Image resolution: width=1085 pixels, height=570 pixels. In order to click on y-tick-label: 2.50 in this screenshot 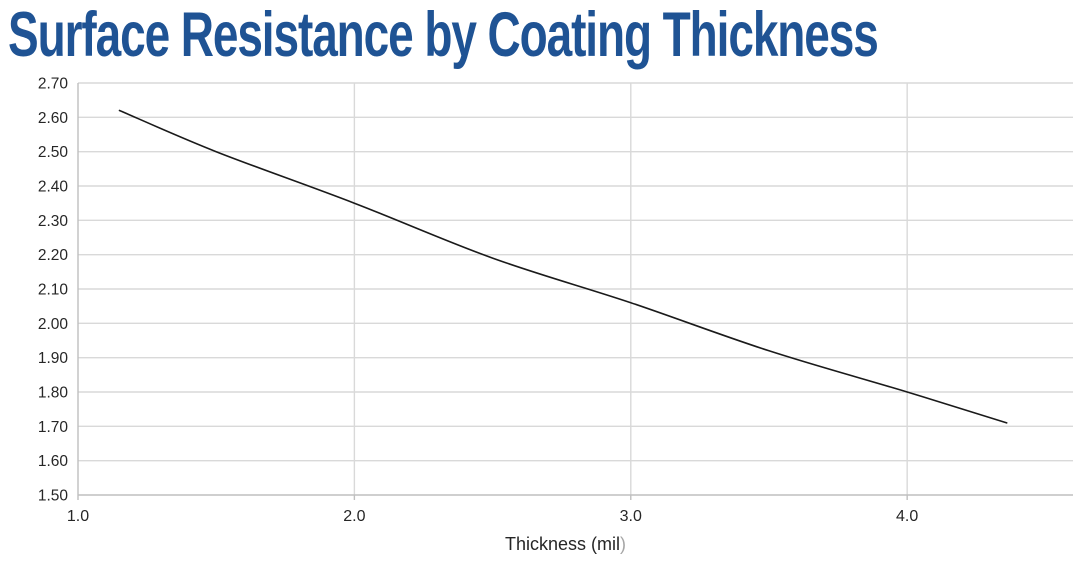, I will do `click(53, 152)`.